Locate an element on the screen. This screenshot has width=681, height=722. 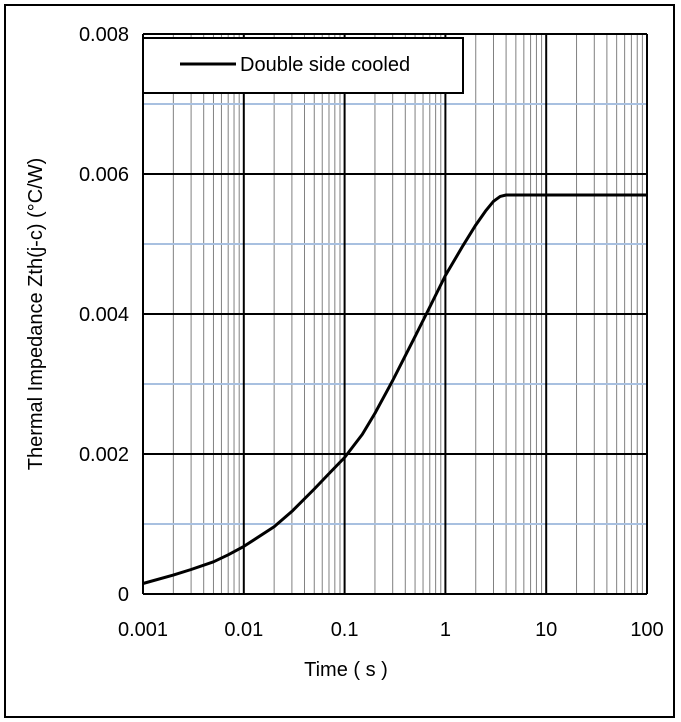
x-tick-label: 100 is located at coordinates (646, 630).